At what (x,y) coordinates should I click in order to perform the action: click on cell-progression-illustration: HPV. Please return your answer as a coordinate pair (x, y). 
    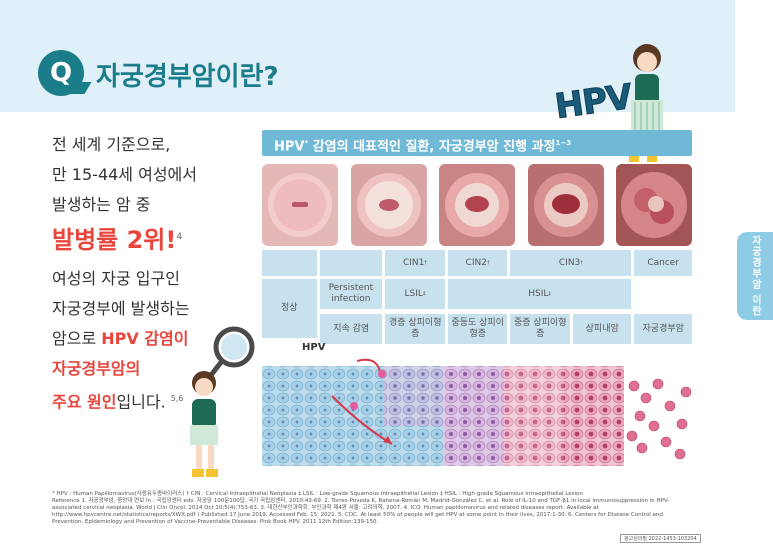
    Looking at the image, I should click on (477, 404).